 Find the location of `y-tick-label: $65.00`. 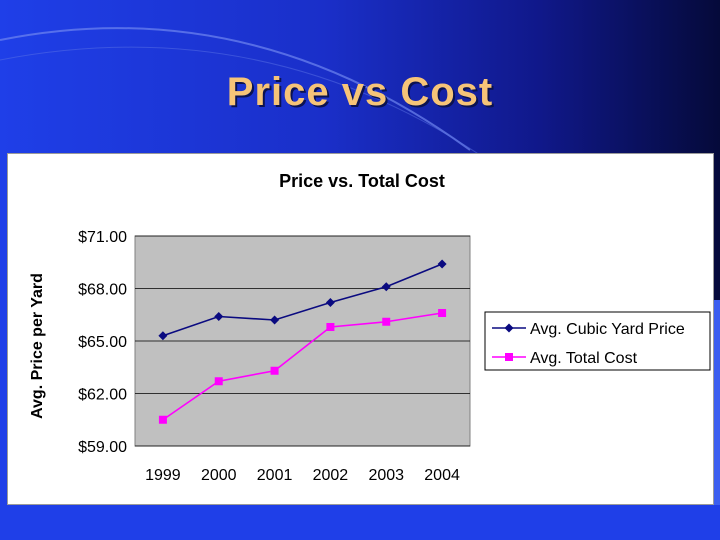

y-tick-label: $65.00 is located at coordinates (102, 342).